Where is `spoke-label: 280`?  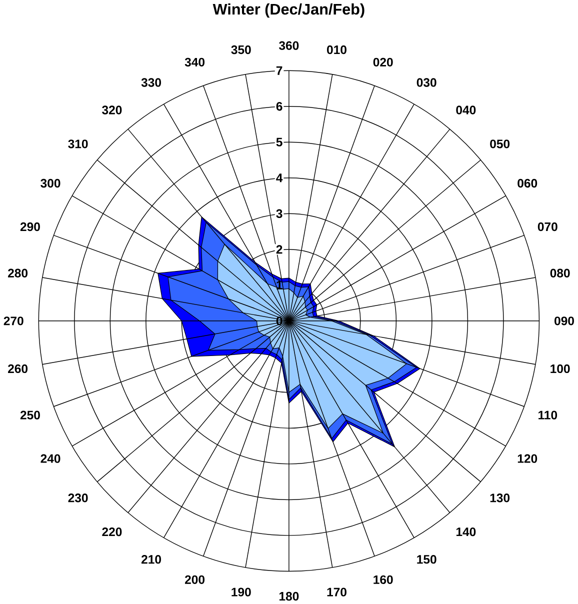
spoke-label: 280 is located at coordinates (18, 273).